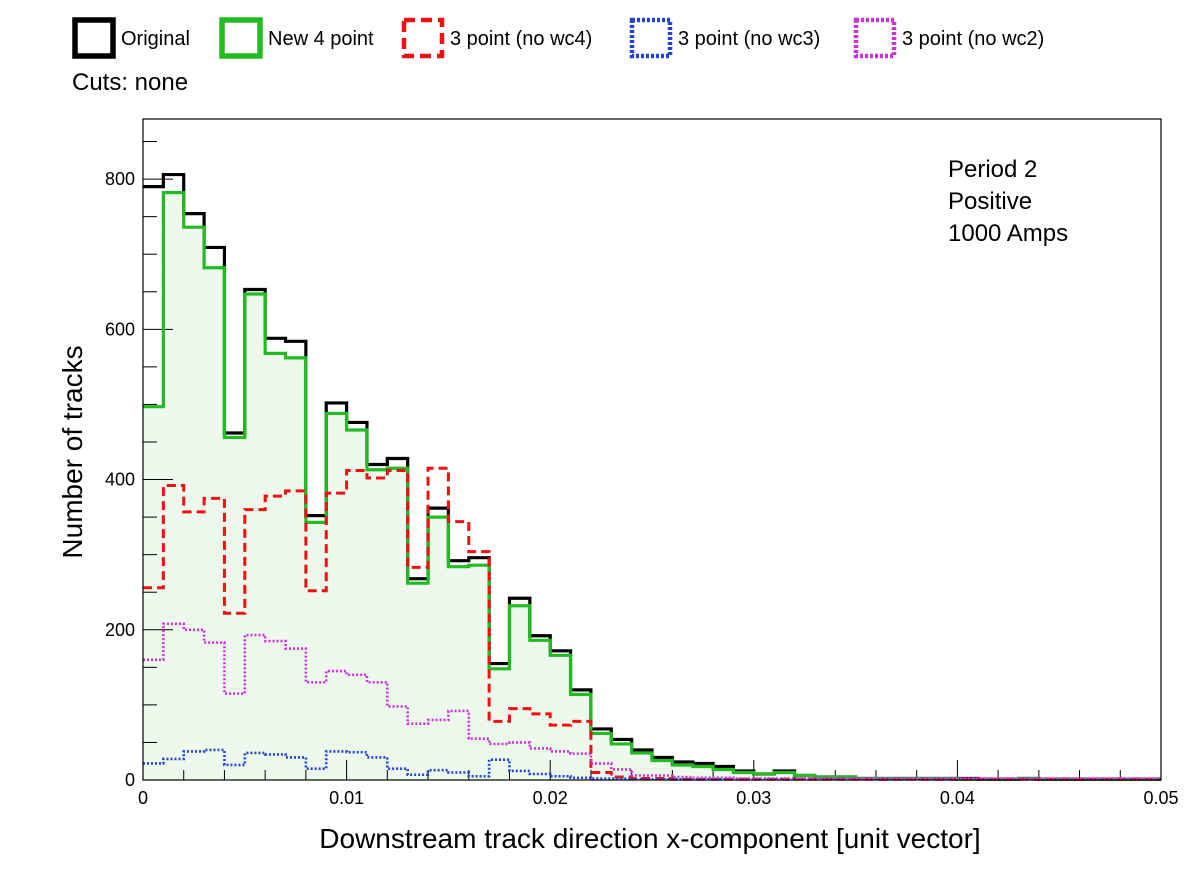  Describe the element at coordinates (143, 798) in the screenshot. I see `x-tick-label: 0` at that location.